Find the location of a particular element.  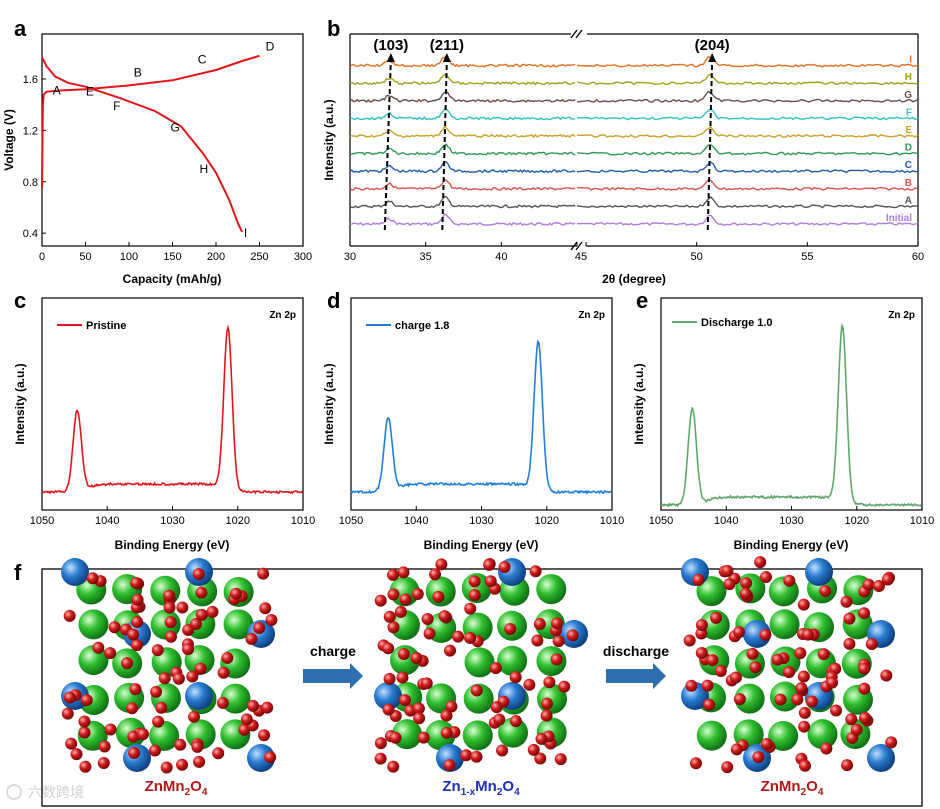

chart-c-title: Zn 2p is located at coordinates (282, 315).